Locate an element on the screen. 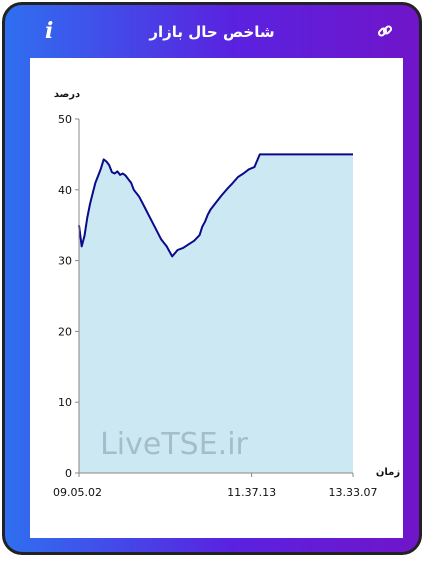  widget-title: شاخص حال بازار is located at coordinates (212, 31).